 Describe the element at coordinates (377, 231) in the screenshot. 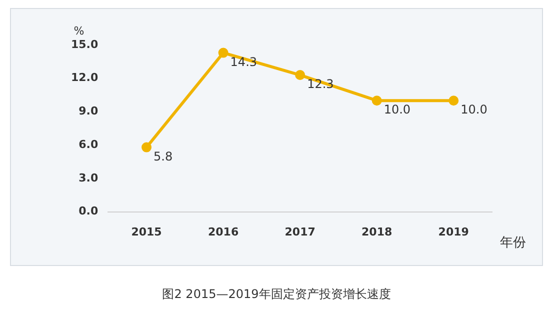

I see `x-tick-label: 2018` at that location.